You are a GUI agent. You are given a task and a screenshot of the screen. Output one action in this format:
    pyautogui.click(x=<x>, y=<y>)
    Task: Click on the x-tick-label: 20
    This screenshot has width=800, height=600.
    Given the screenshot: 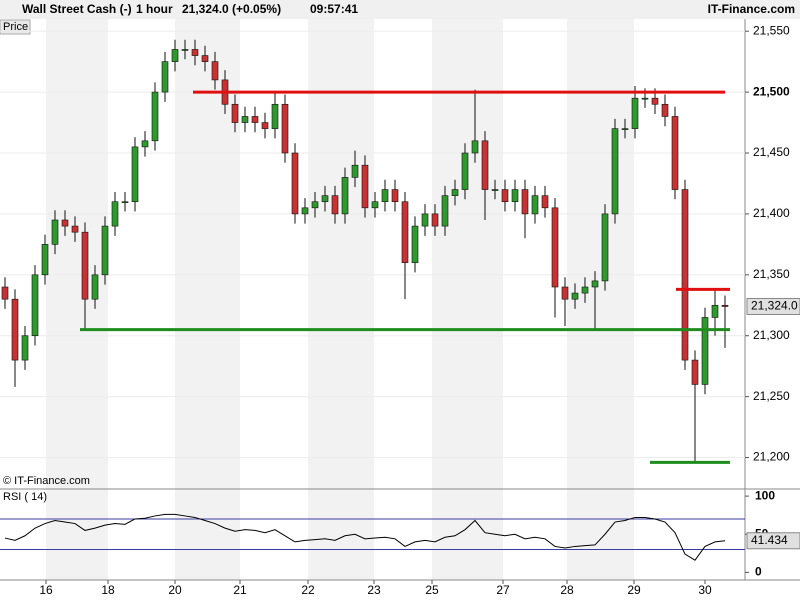 What is the action you would take?
    pyautogui.click(x=175, y=590)
    